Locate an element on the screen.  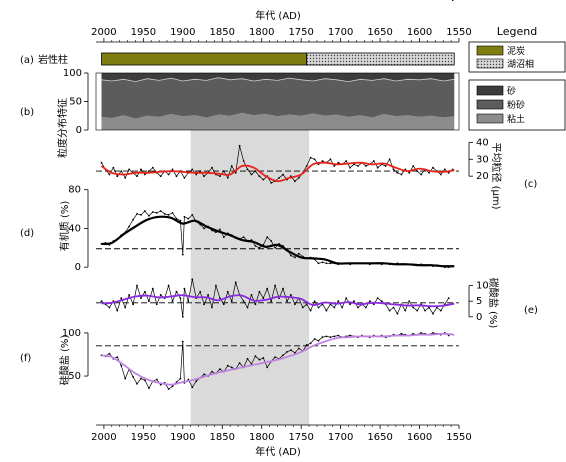
organic-matter-y-tick-label: 0 is located at coordinates (78, 267).